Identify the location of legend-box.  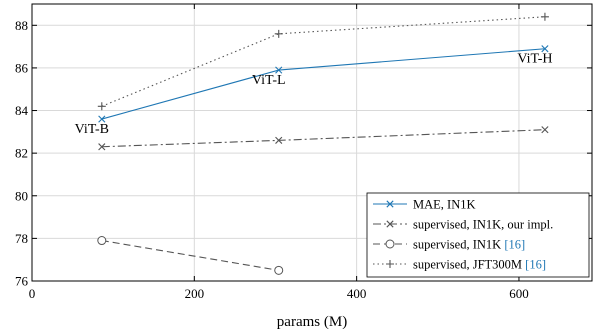
(478, 235).